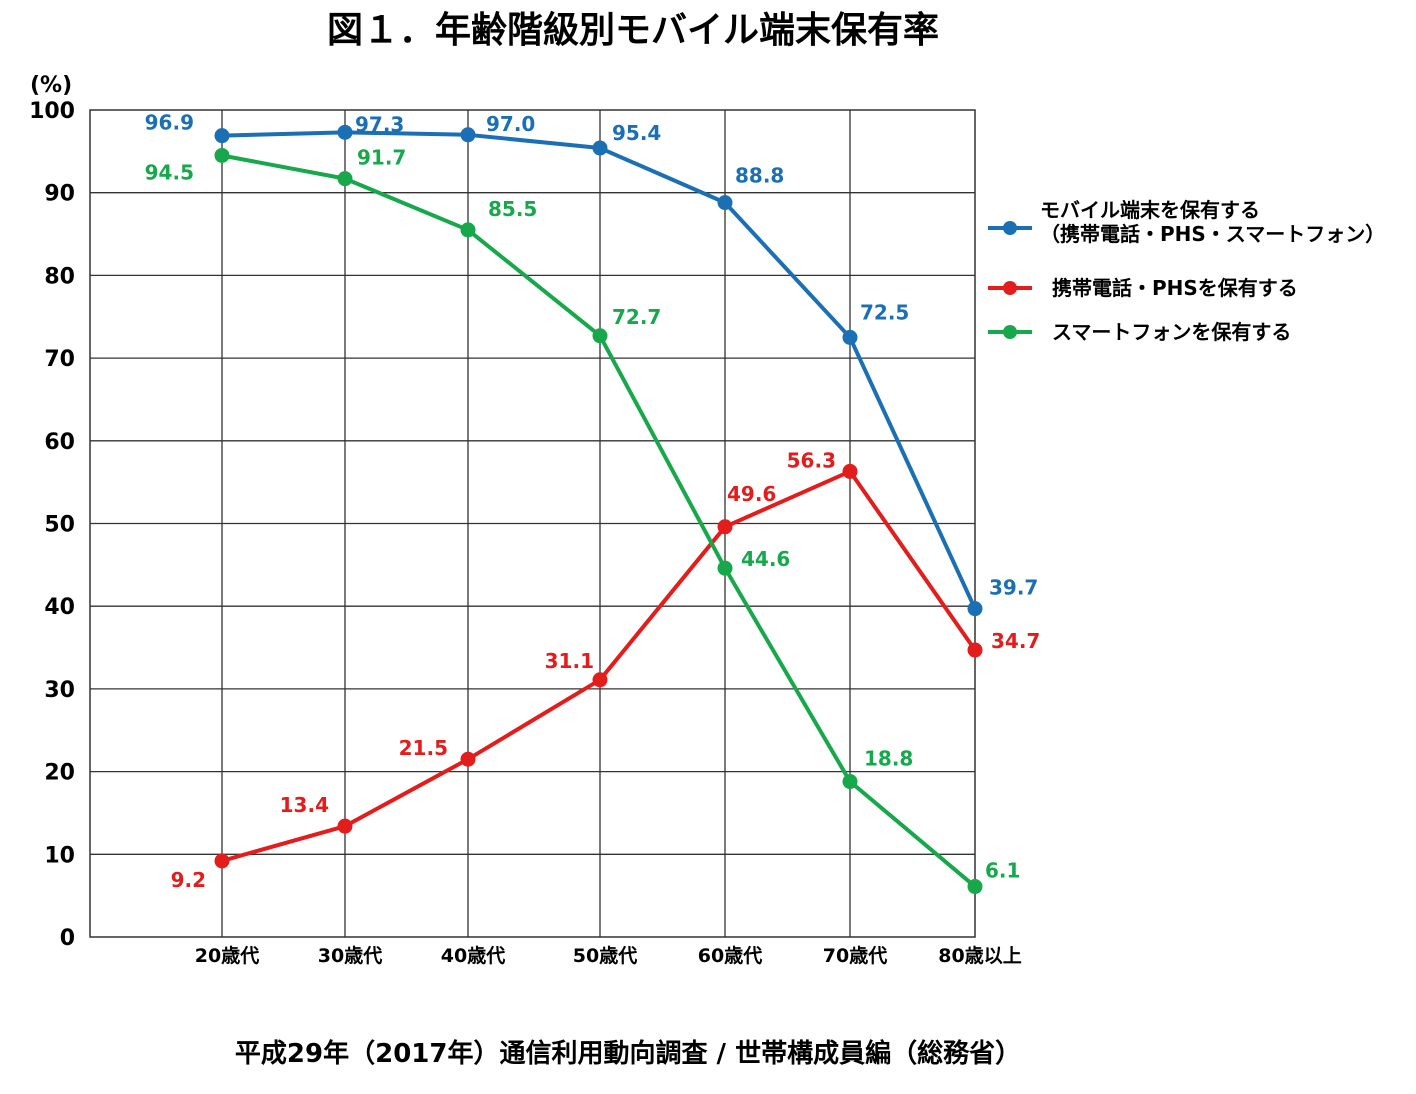 This screenshot has height=1094, width=1416. Describe the element at coordinates (59, 194) in the screenshot. I see `y-tick-label: 90` at that location.